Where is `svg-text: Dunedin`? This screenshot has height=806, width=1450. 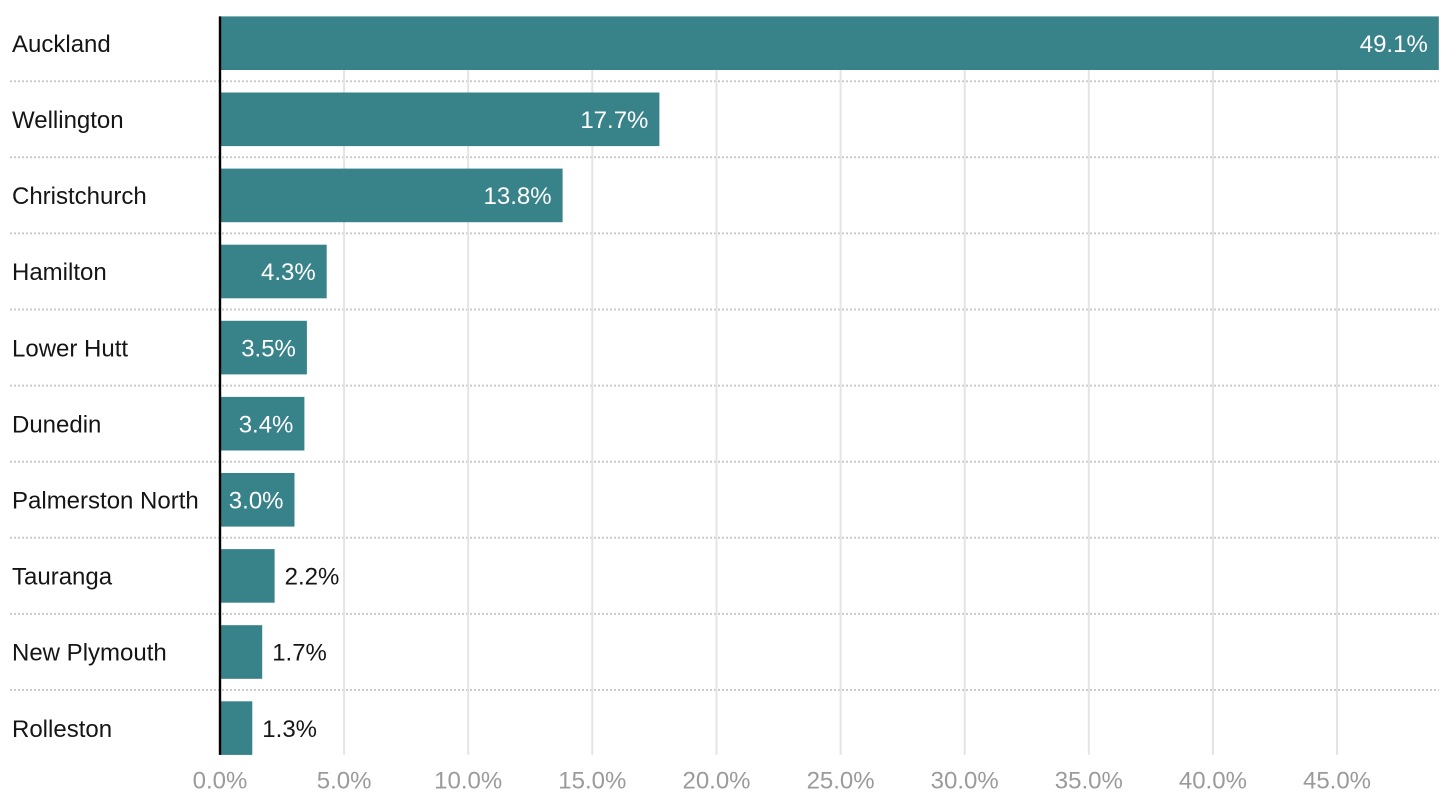 svg-text: Dunedin is located at coordinates (56, 424).